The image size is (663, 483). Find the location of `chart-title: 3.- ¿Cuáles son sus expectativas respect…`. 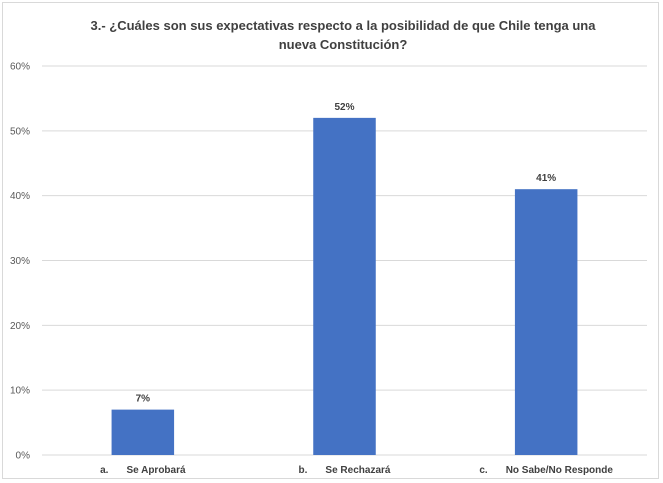

chart-title: 3.- ¿Cuáles son sus expectativas respect… is located at coordinates (343, 35).